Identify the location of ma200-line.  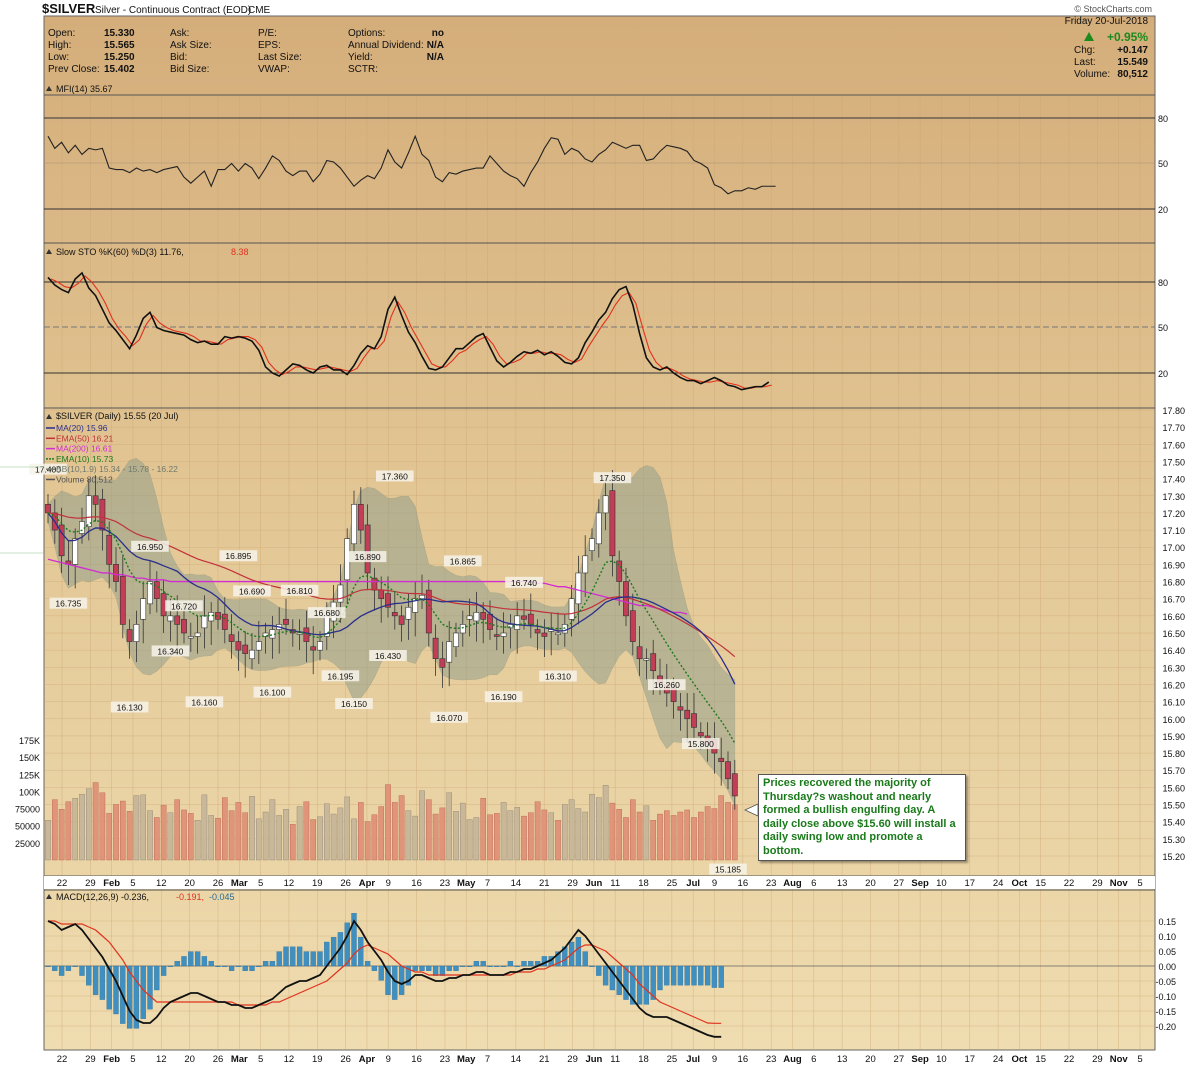
(367, 586).